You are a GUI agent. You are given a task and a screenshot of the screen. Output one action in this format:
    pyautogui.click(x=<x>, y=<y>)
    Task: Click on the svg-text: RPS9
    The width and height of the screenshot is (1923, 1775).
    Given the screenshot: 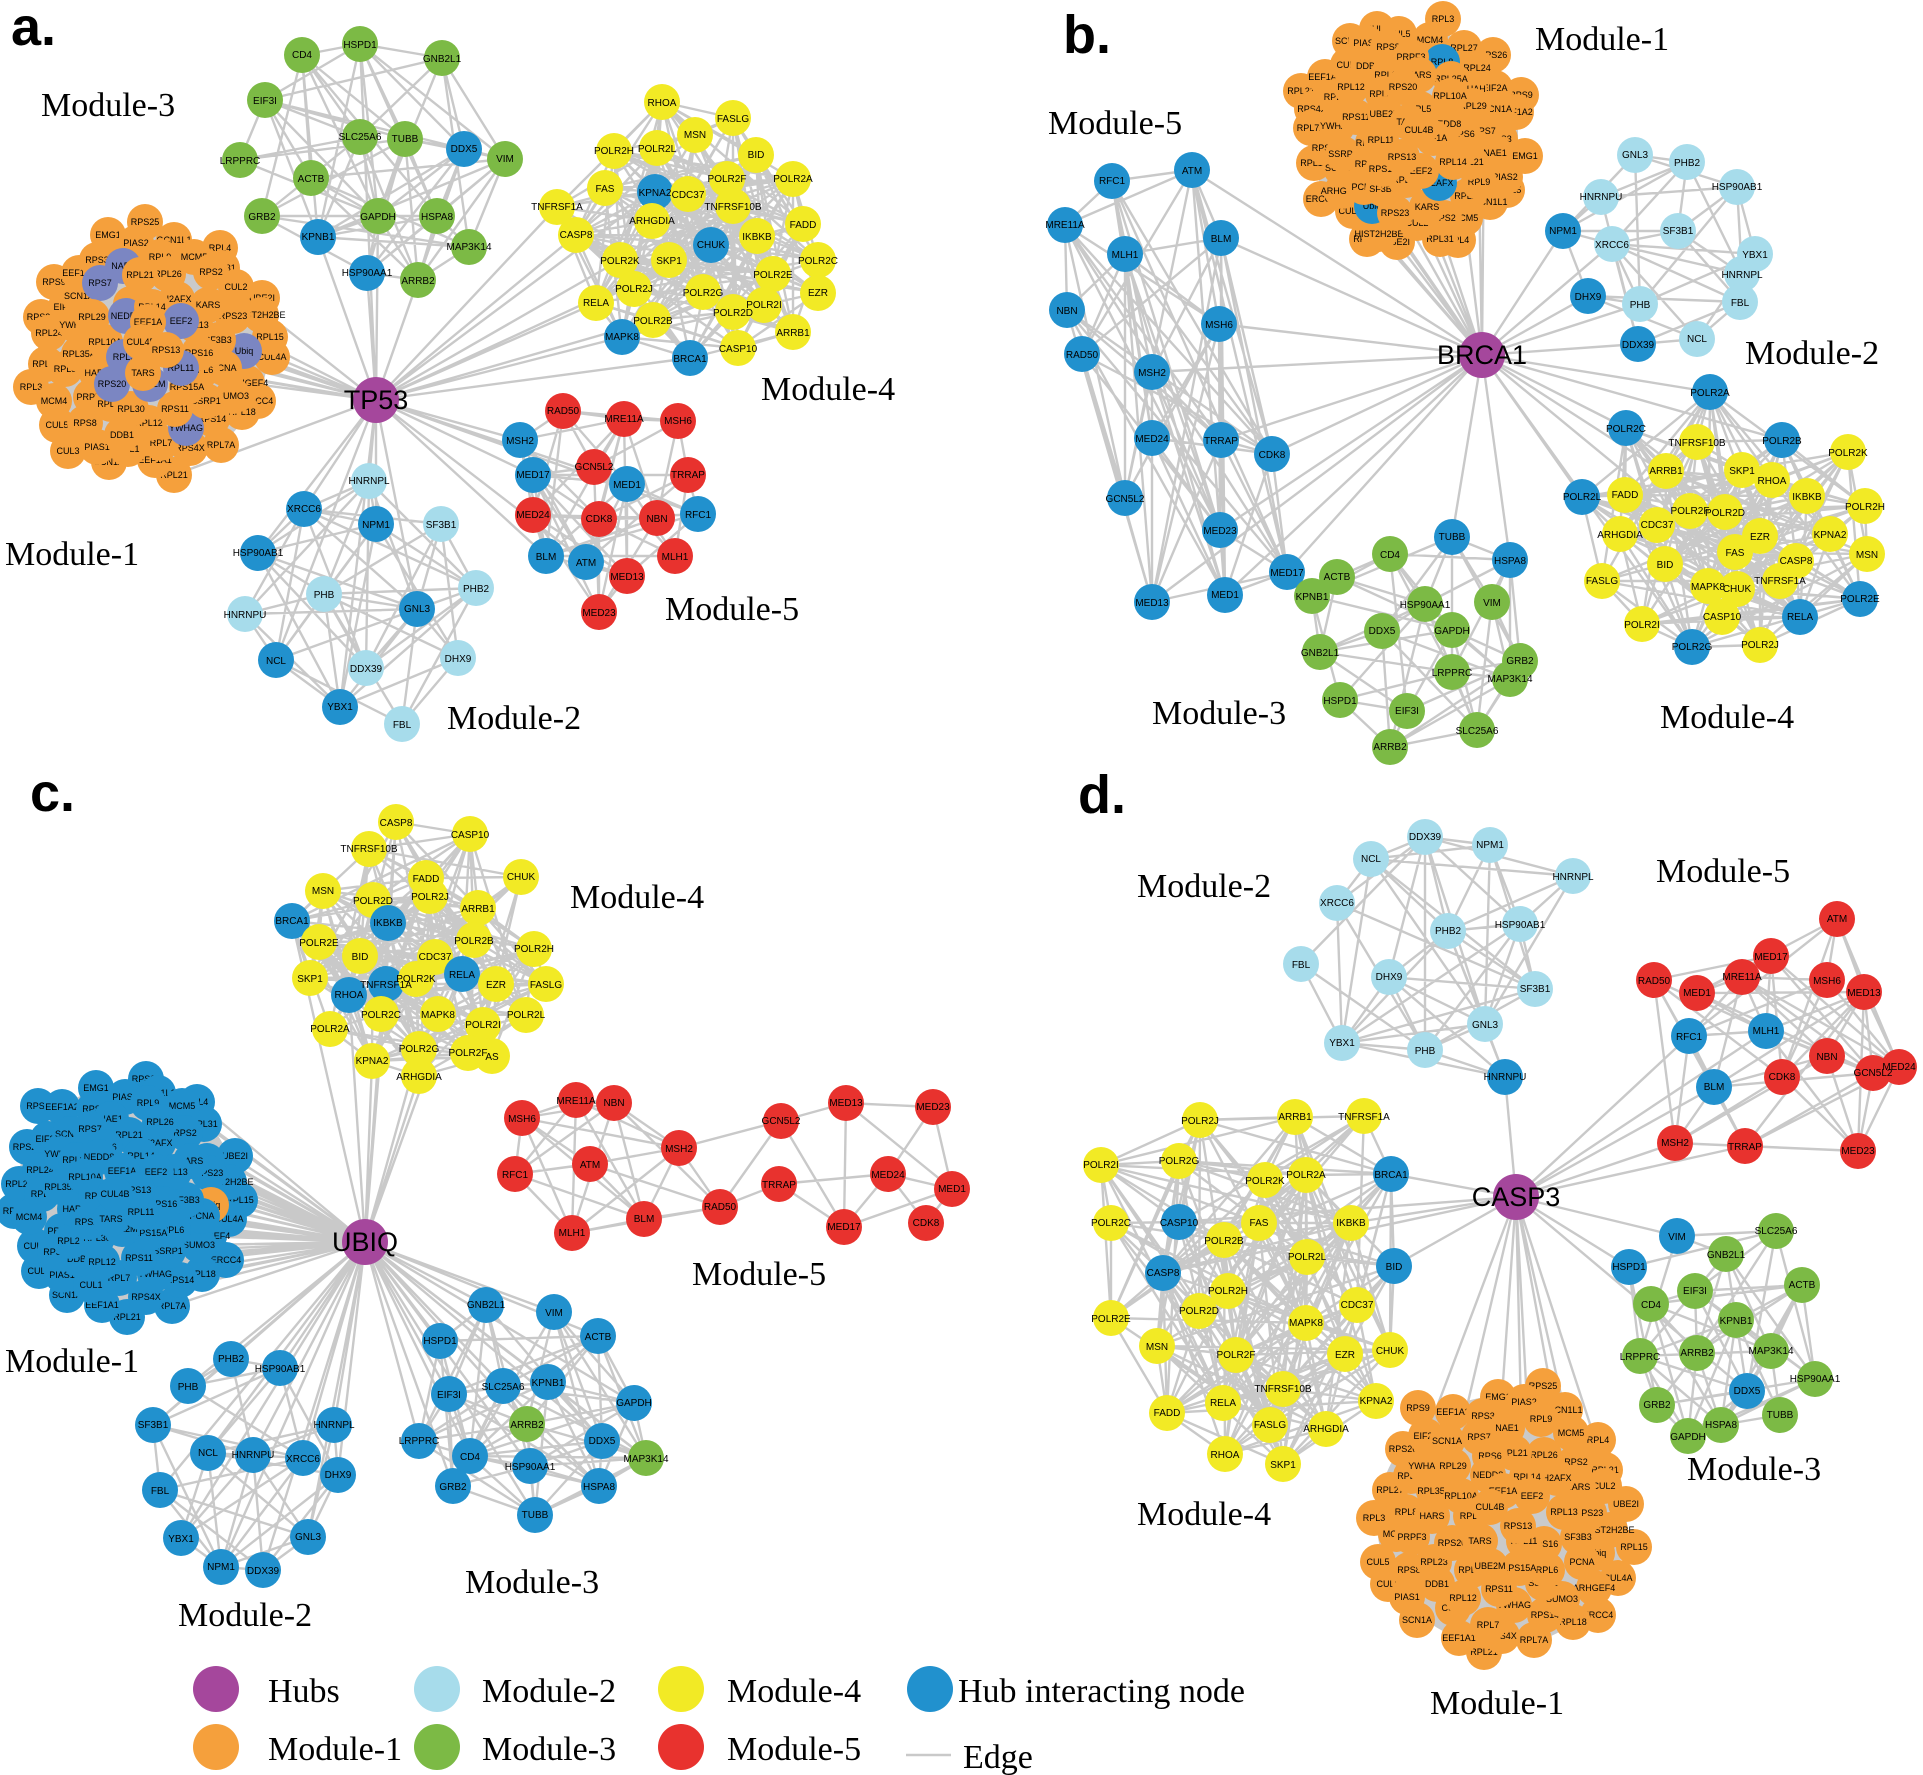 What is the action you would take?
    pyautogui.click(x=1418, y=1408)
    